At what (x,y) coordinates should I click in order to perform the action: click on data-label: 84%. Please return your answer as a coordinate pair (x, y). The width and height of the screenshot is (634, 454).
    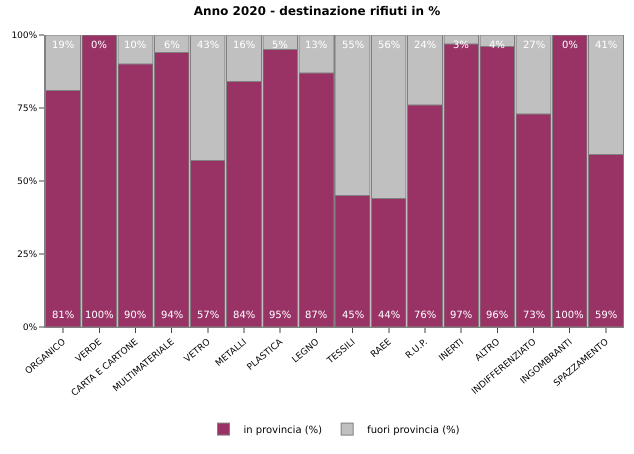
    Looking at the image, I should click on (244, 315).